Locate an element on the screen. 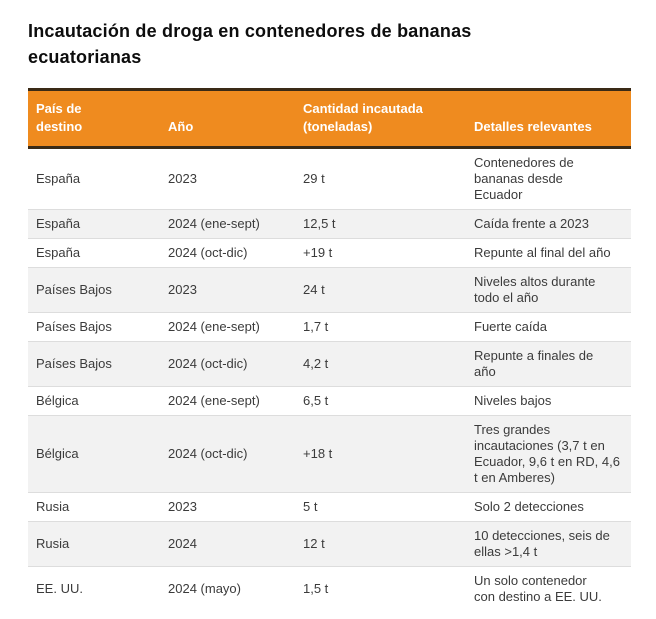 The height and width of the screenshot is (619, 656). table-row: Rusia 2023 5 t Solo 2 detecciones is located at coordinates (329, 507).